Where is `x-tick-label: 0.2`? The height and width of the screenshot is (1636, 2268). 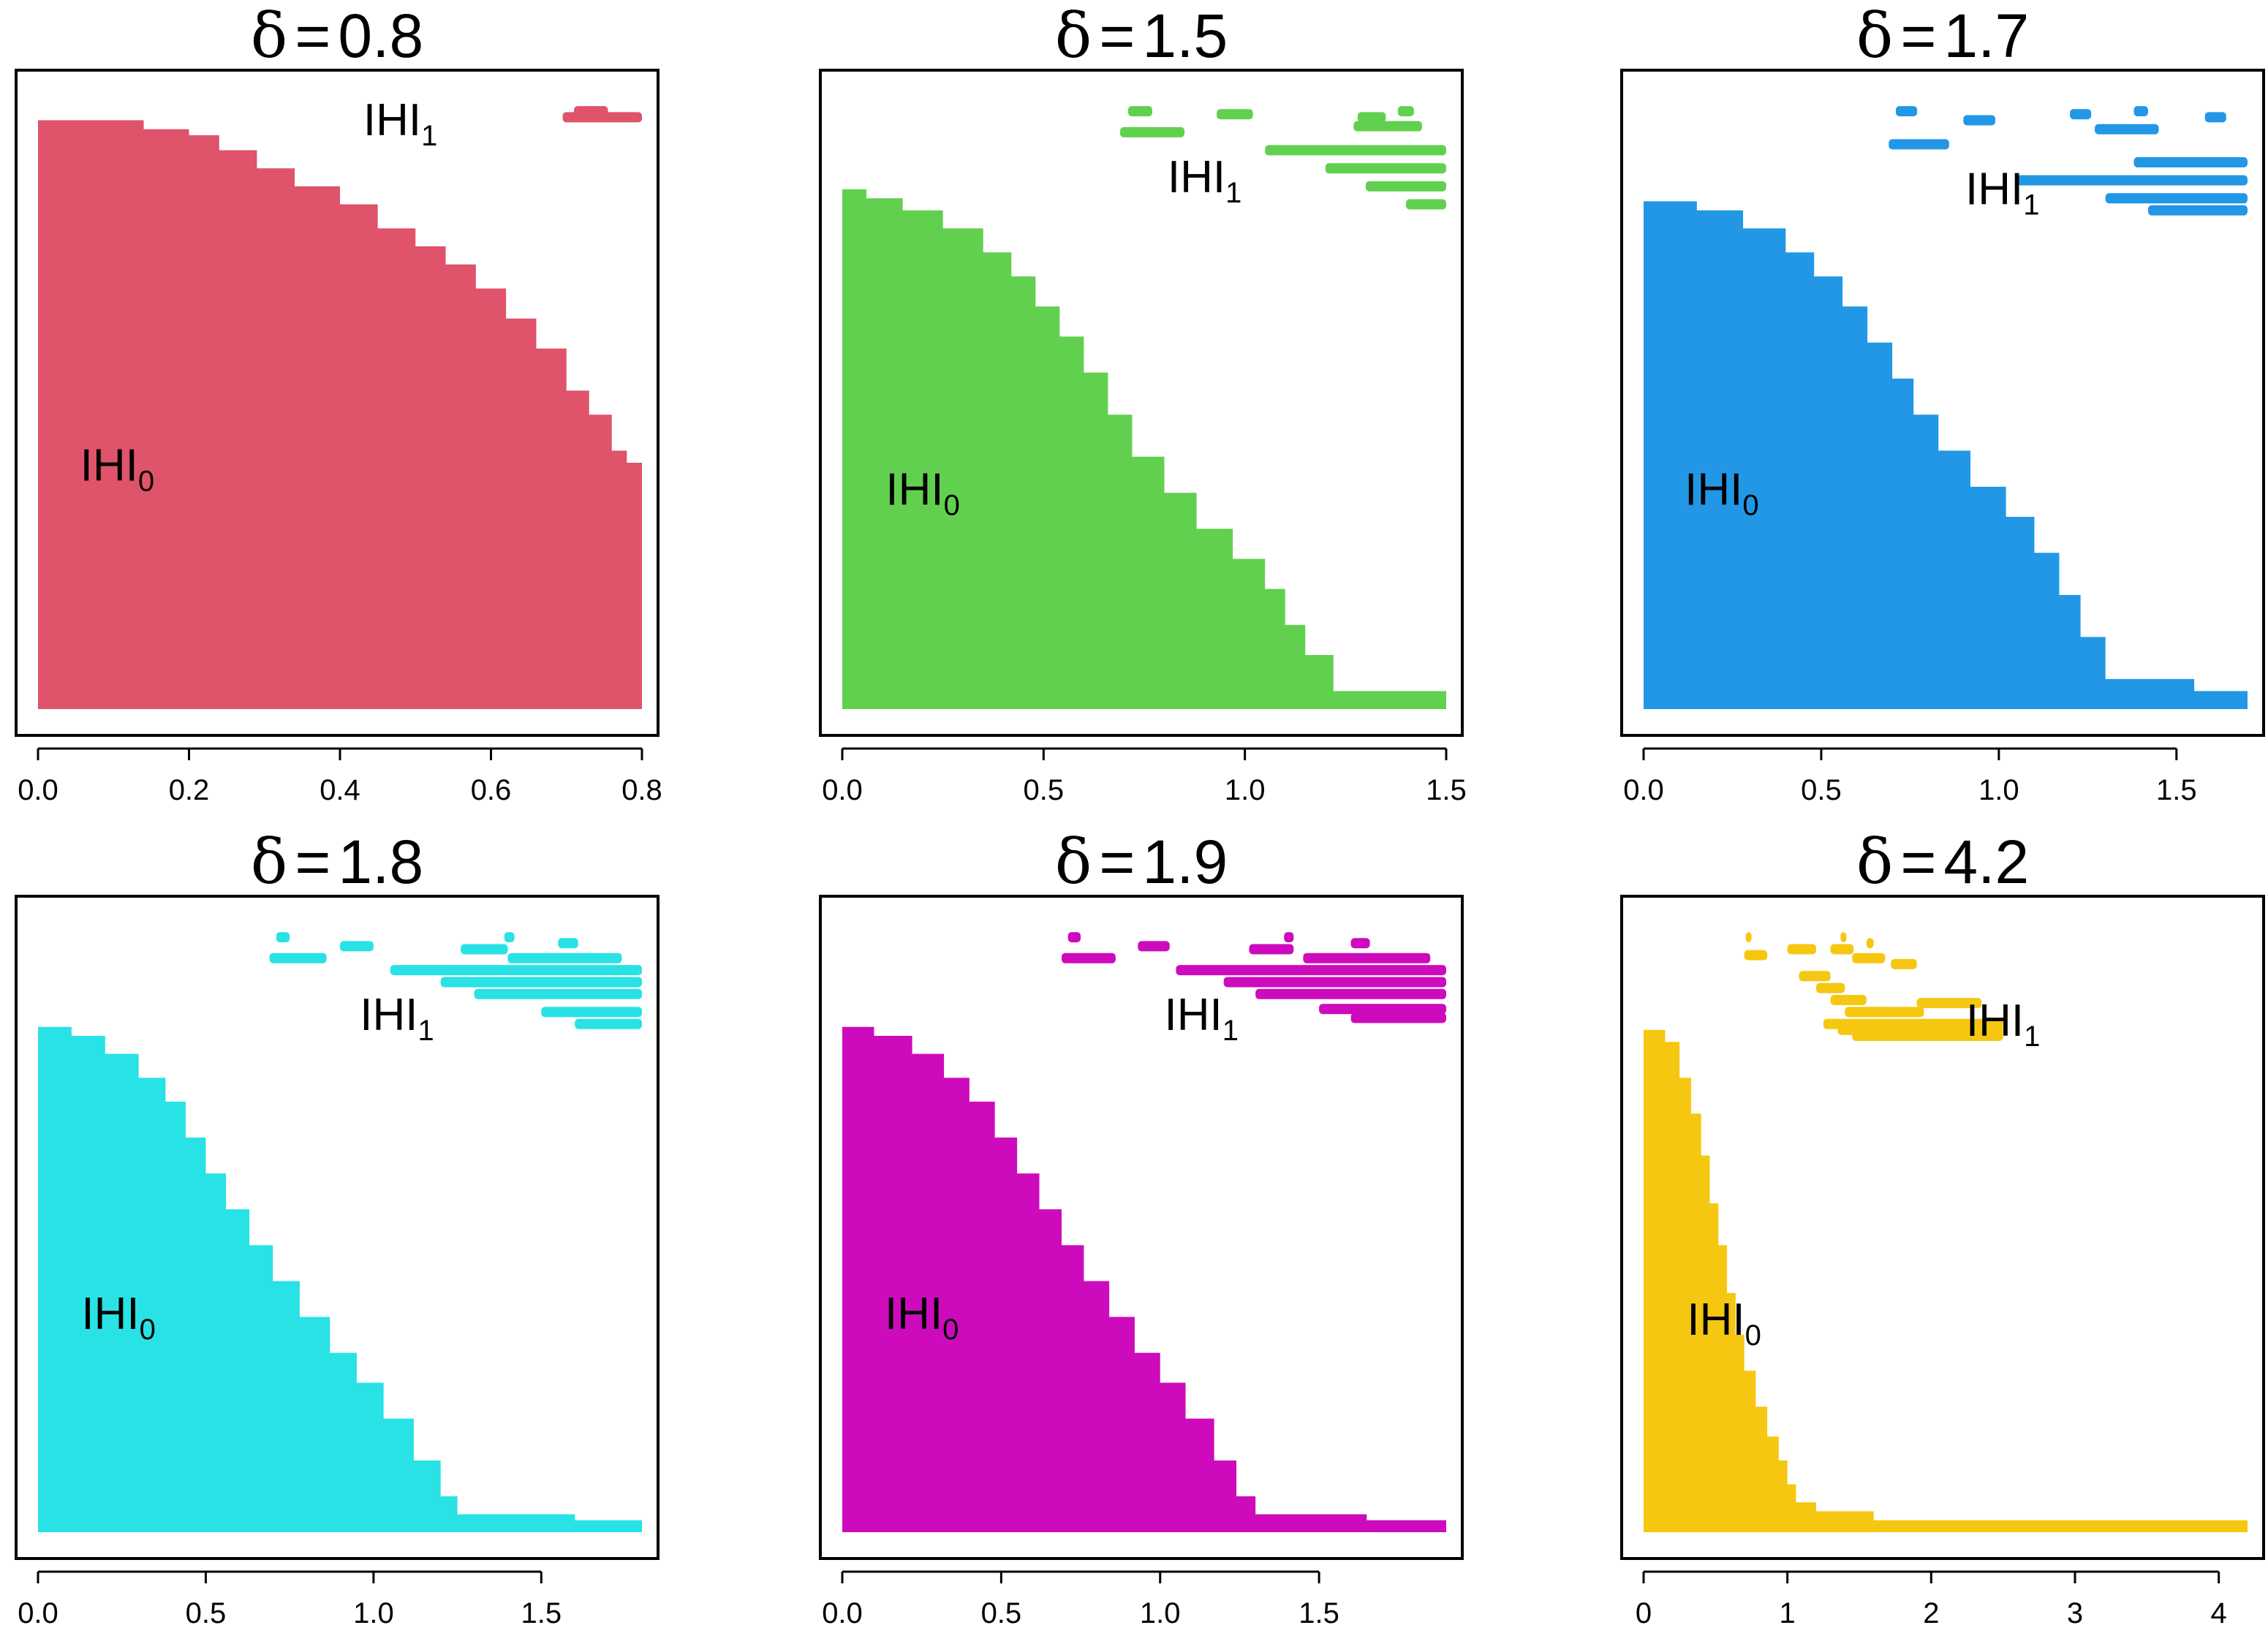 x-tick-label: 0.2 is located at coordinates (189, 790).